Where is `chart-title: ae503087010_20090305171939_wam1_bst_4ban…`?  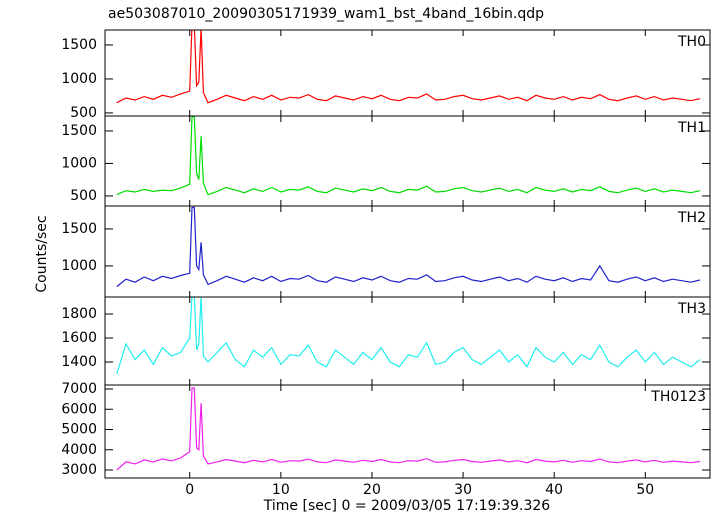
chart-title: ae503087010_20090305171939_wam1_bst_4ban… is located at coordinates (326, 14).